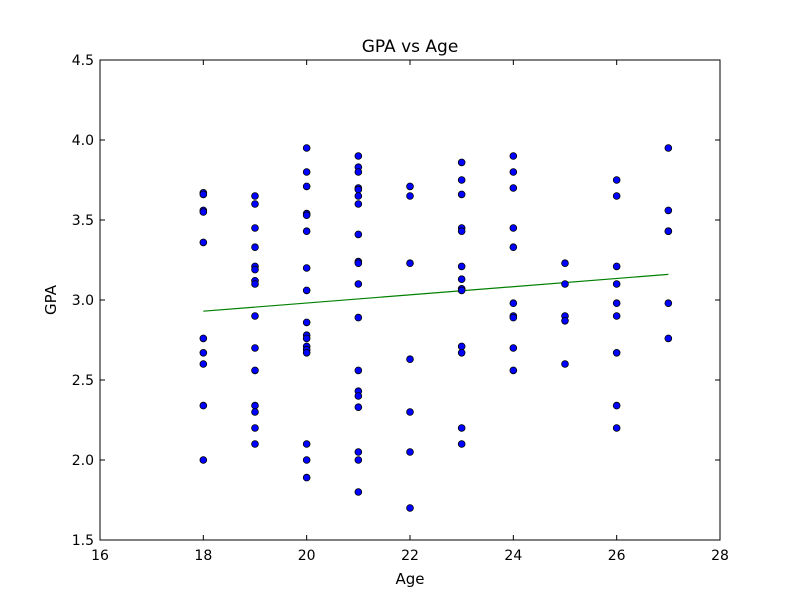  What do you see at coordinates (83, 461) in the screenshot?
I see `y-tick-label: 2.0` at bounding box center [83, 461].